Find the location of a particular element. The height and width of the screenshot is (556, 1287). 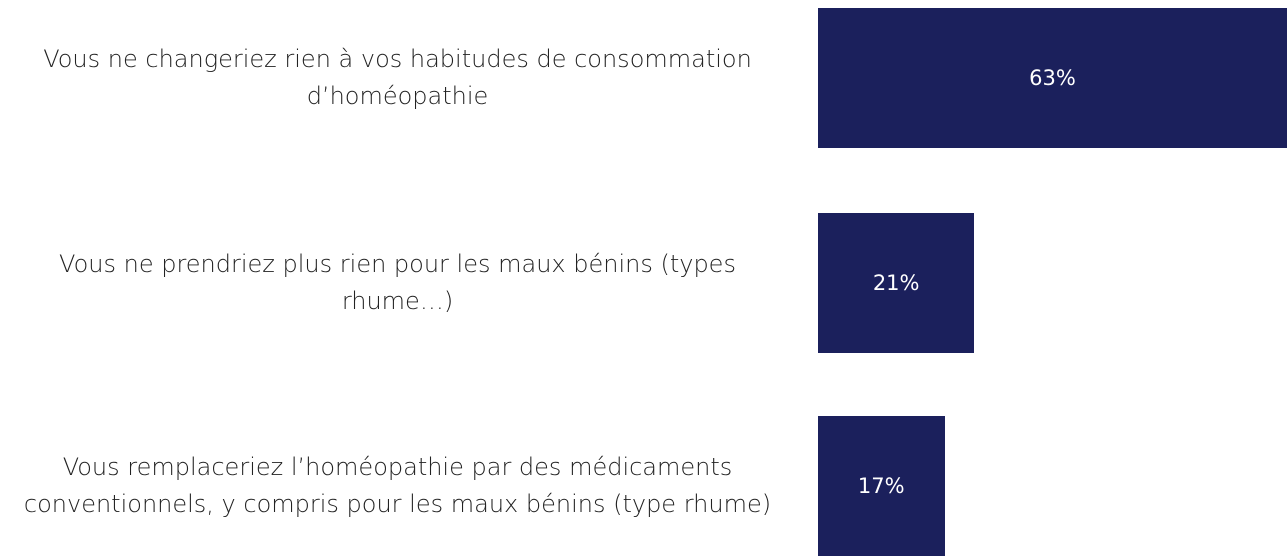

value-label: 21% is located at coordinates (896, 283).